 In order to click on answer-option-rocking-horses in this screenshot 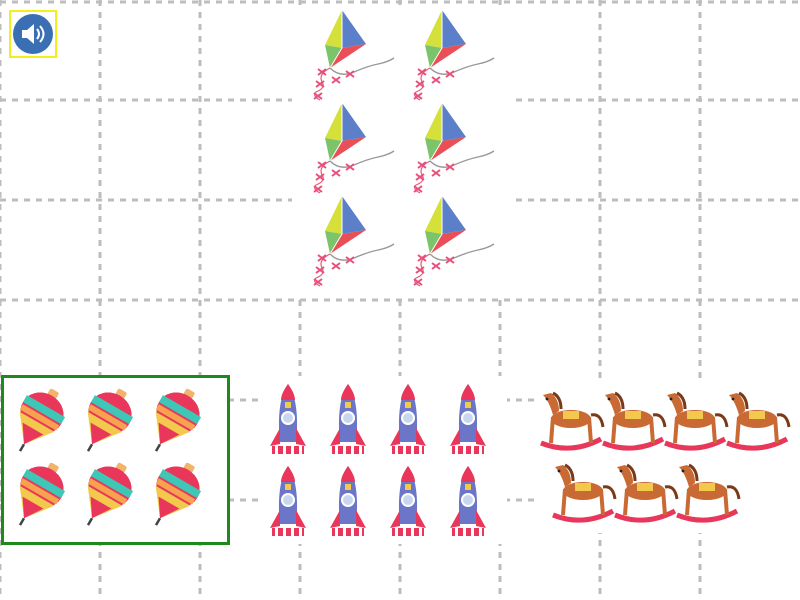, I will do `click(666, 458)`.